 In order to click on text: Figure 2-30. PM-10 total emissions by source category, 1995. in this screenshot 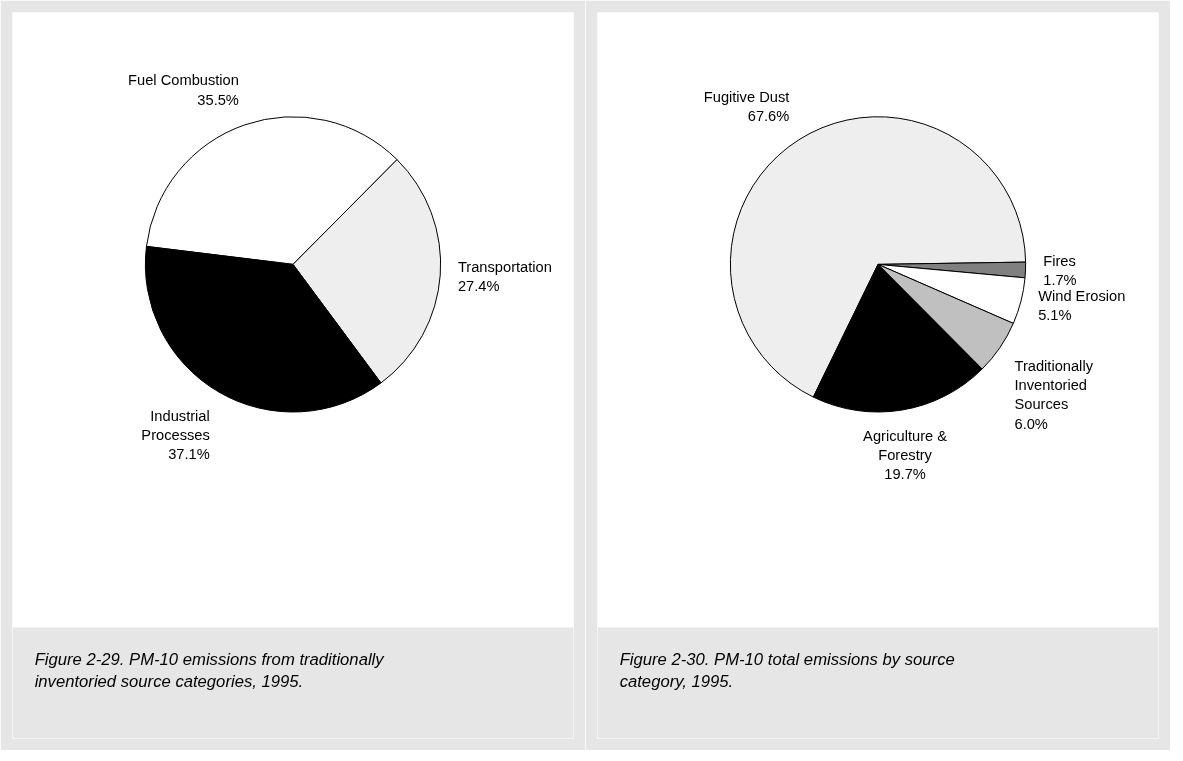, I will do `click(787, 670)`.